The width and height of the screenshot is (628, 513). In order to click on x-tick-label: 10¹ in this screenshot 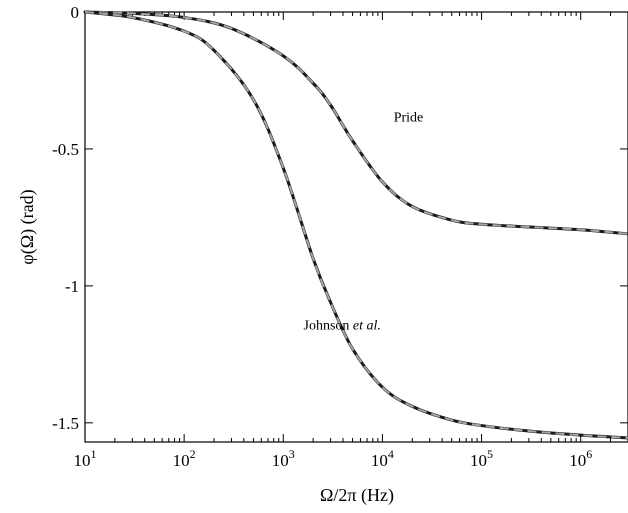, I will do `click(85, 458)`.